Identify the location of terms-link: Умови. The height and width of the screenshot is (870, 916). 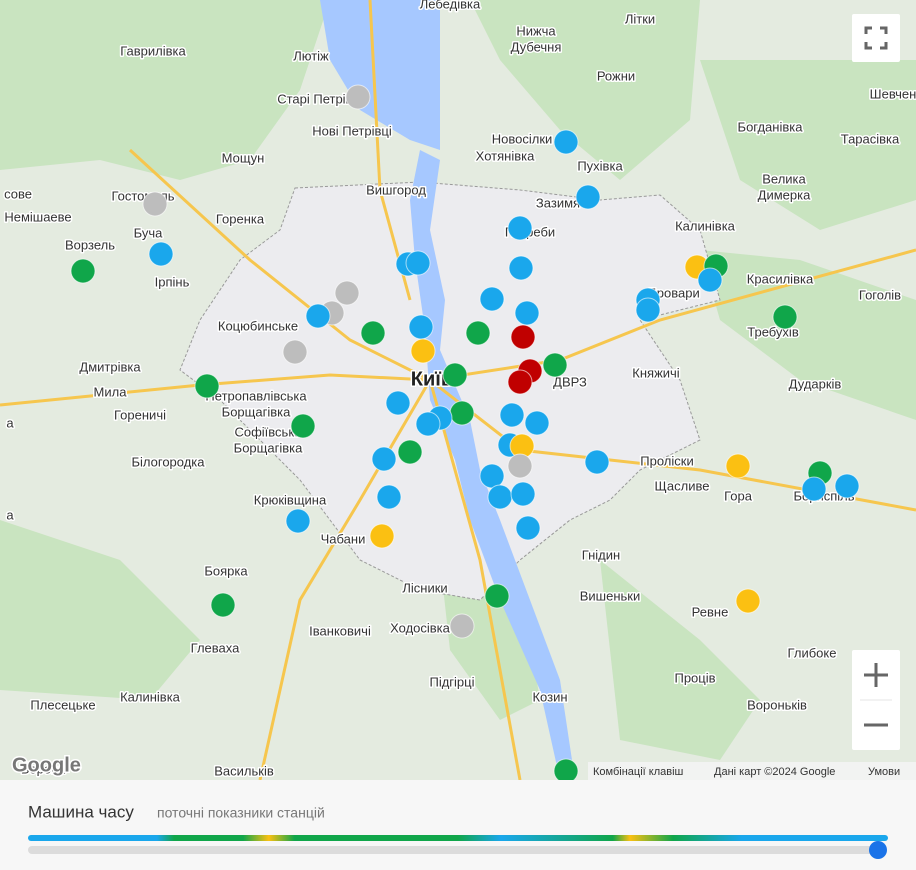
(884, 772).